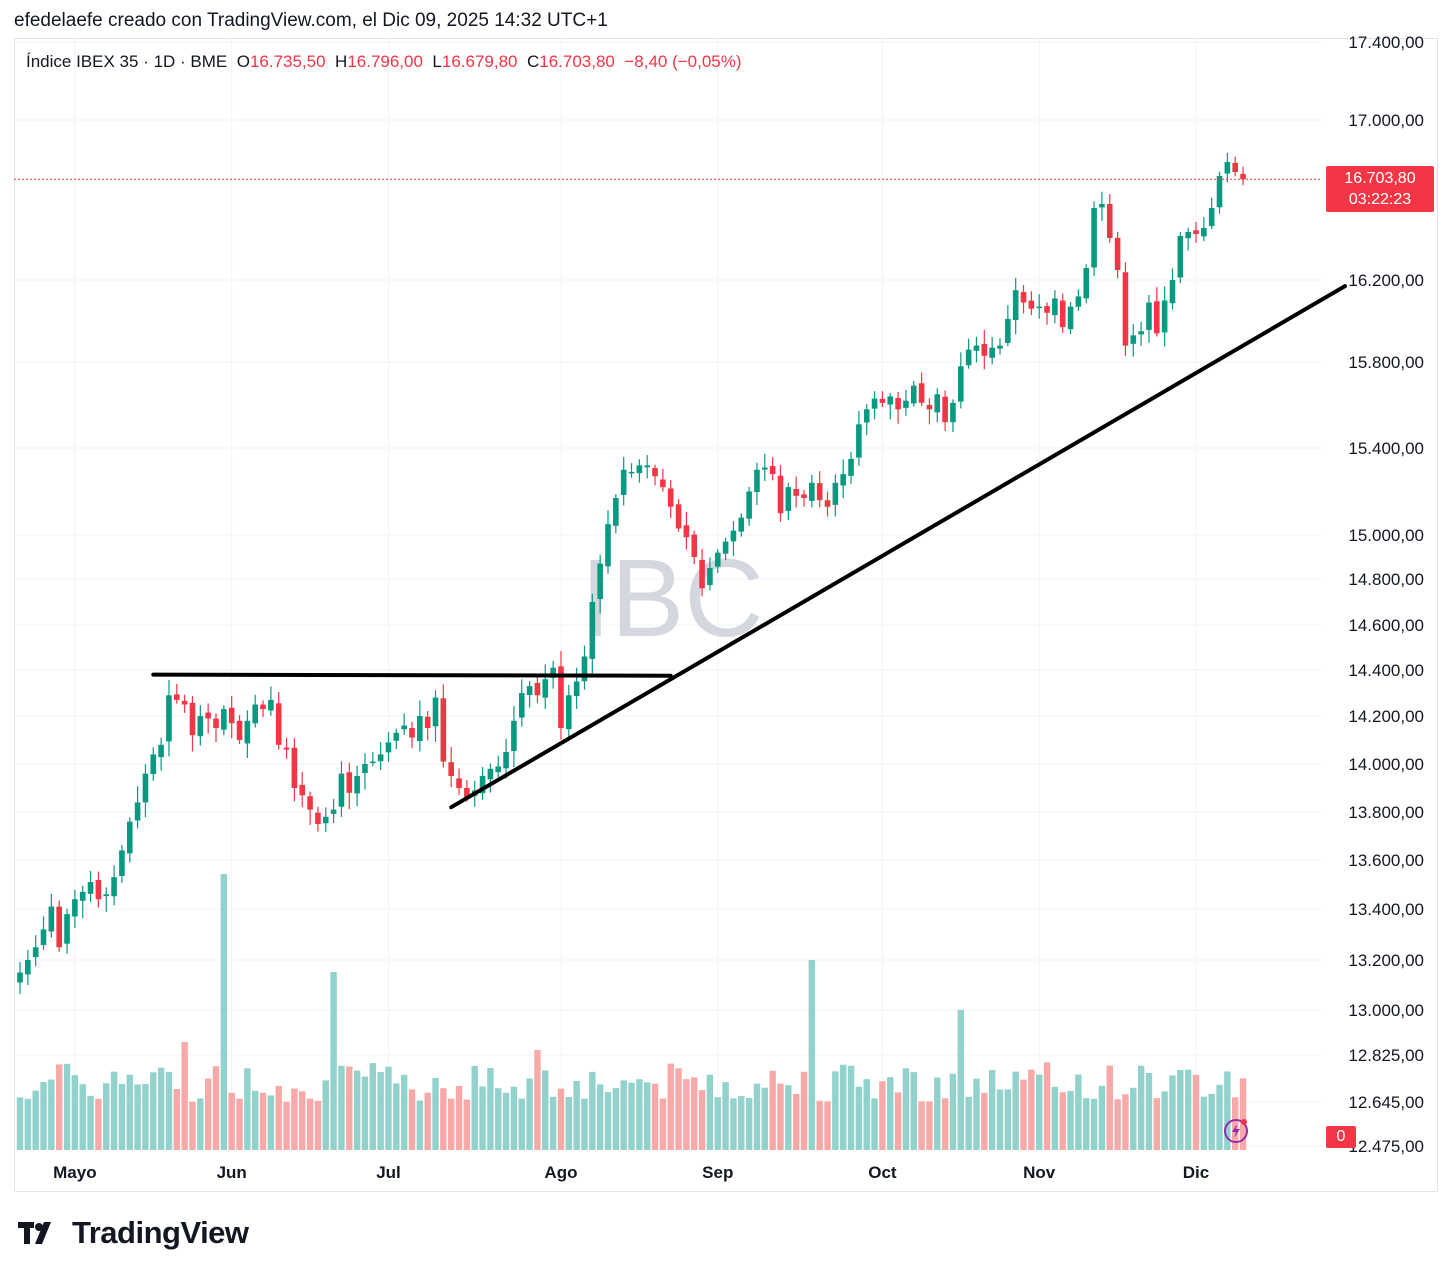 Image resolution: width=1456 pixels, height=1280 pixels. I want to click on y-tick-label: 13.400,00, so click(1386, 909).